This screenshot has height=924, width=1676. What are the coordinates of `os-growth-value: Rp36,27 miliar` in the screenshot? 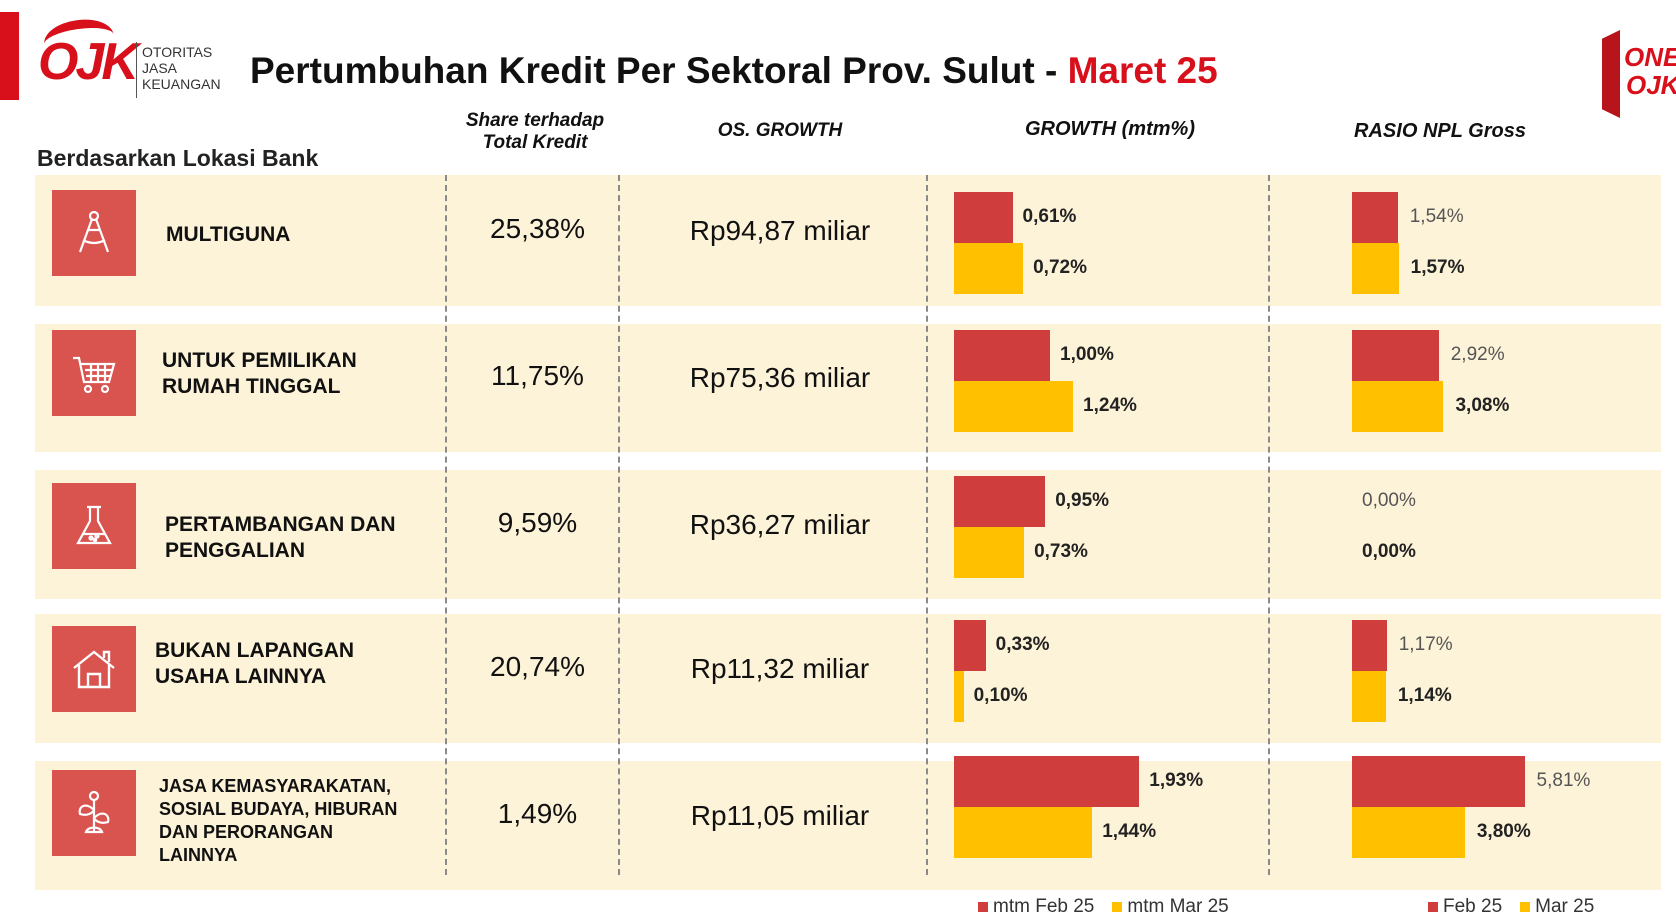 It's located at (780, 524).